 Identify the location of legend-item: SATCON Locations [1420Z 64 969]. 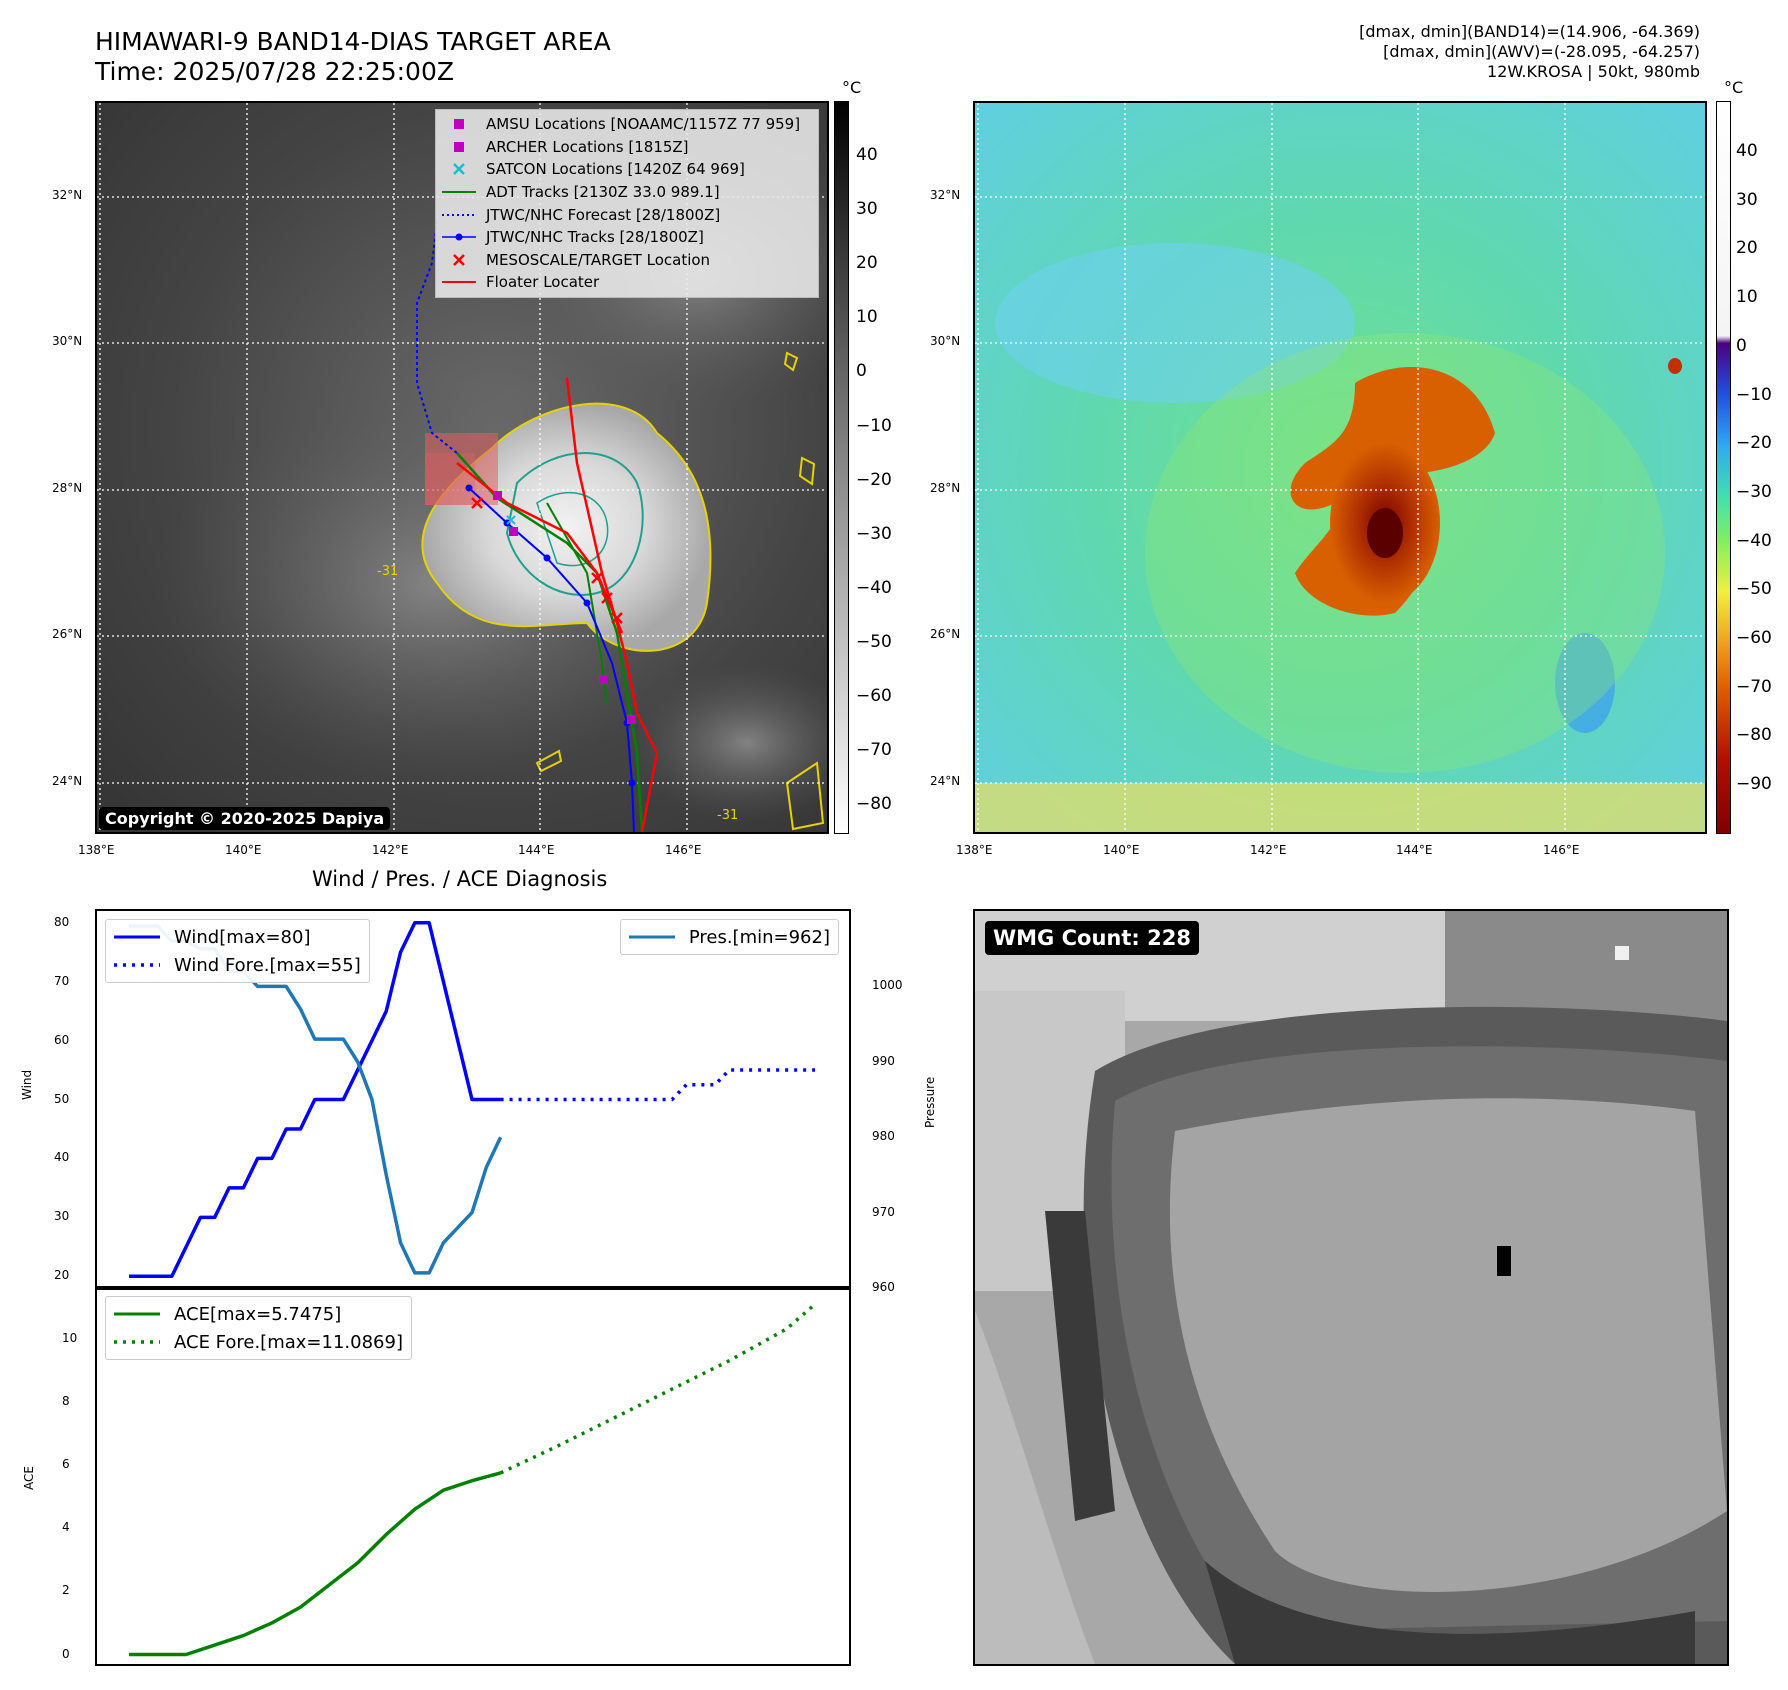
(627, 169).